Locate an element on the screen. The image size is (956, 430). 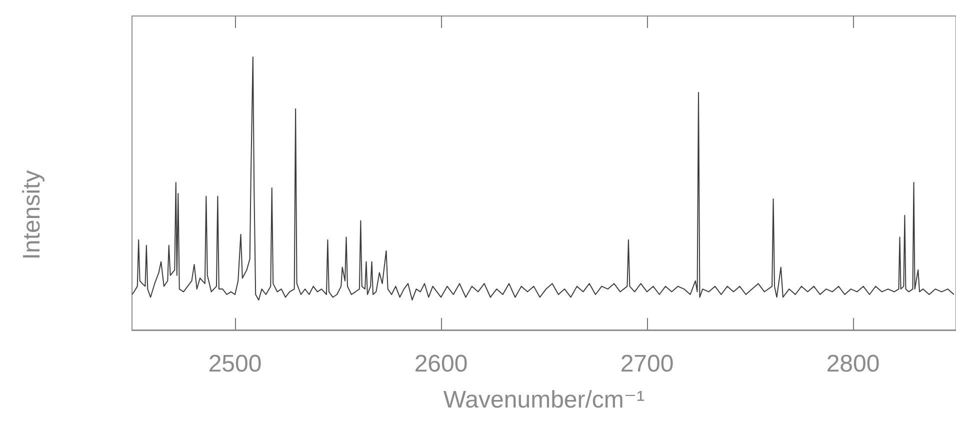
x-axis-title: Wavenumber/cm⁻¹ is located at coordinates (544, 400).